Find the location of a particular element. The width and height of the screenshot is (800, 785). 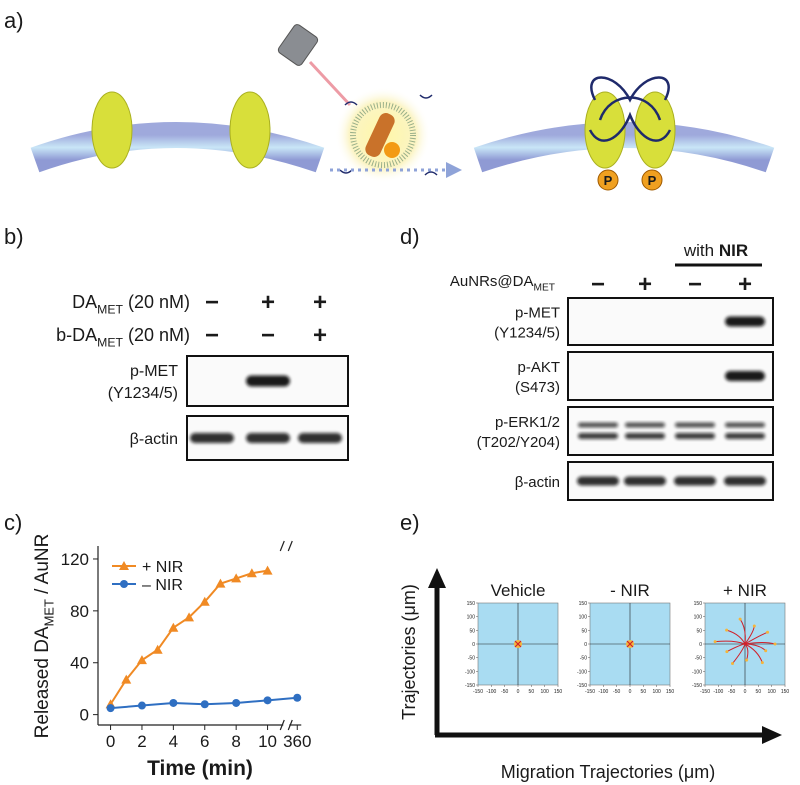

x-axis-label: Migration Trajectories (μm) is located at coordinates (608, 772).